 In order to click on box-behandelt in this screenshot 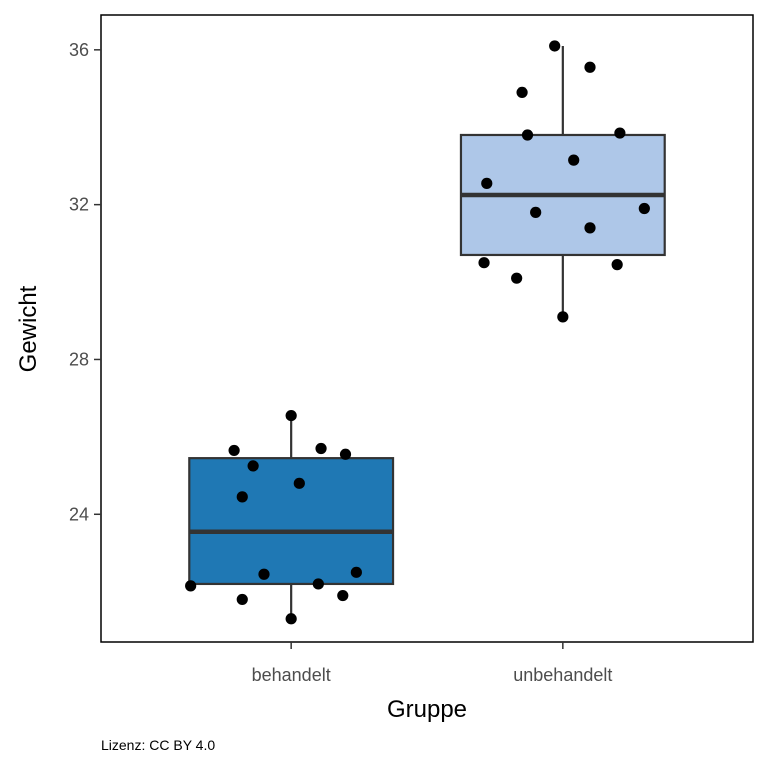, I will do `click(291, 521)`.